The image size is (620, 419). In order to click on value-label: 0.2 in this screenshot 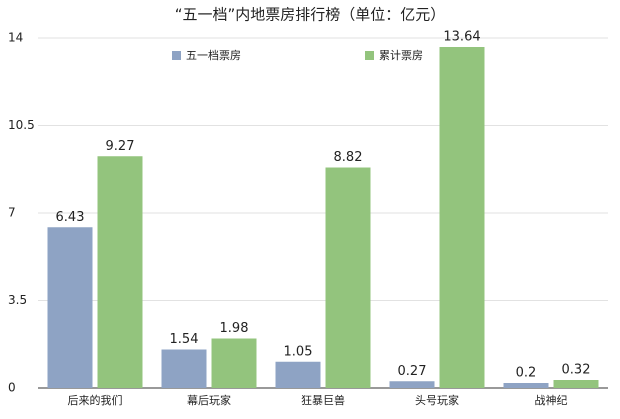, I will do `click(526, 373)`.